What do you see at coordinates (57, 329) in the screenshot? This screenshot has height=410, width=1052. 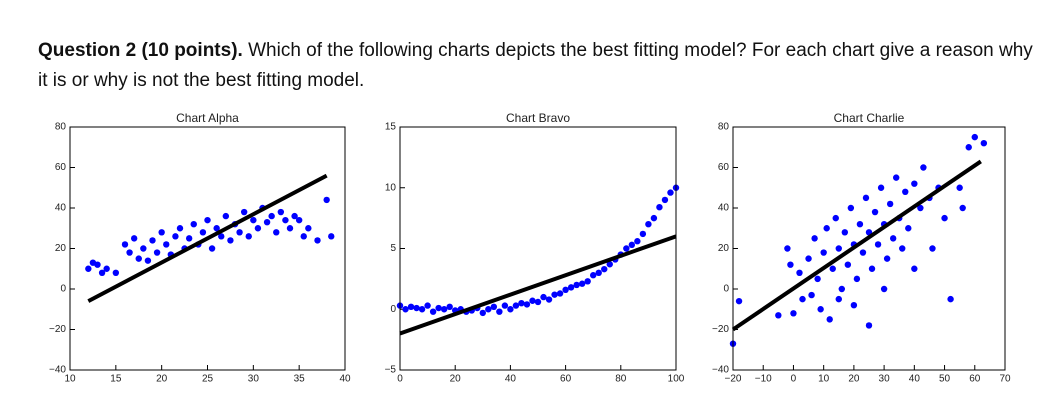 I see `y-tick-label: −20` at bounding box center [57, 329].